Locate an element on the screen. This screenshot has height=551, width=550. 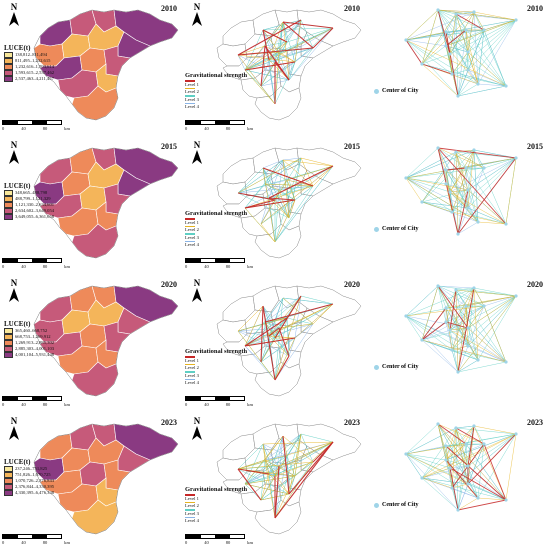
gravity-network-svg is located at coordinates (289, 479).